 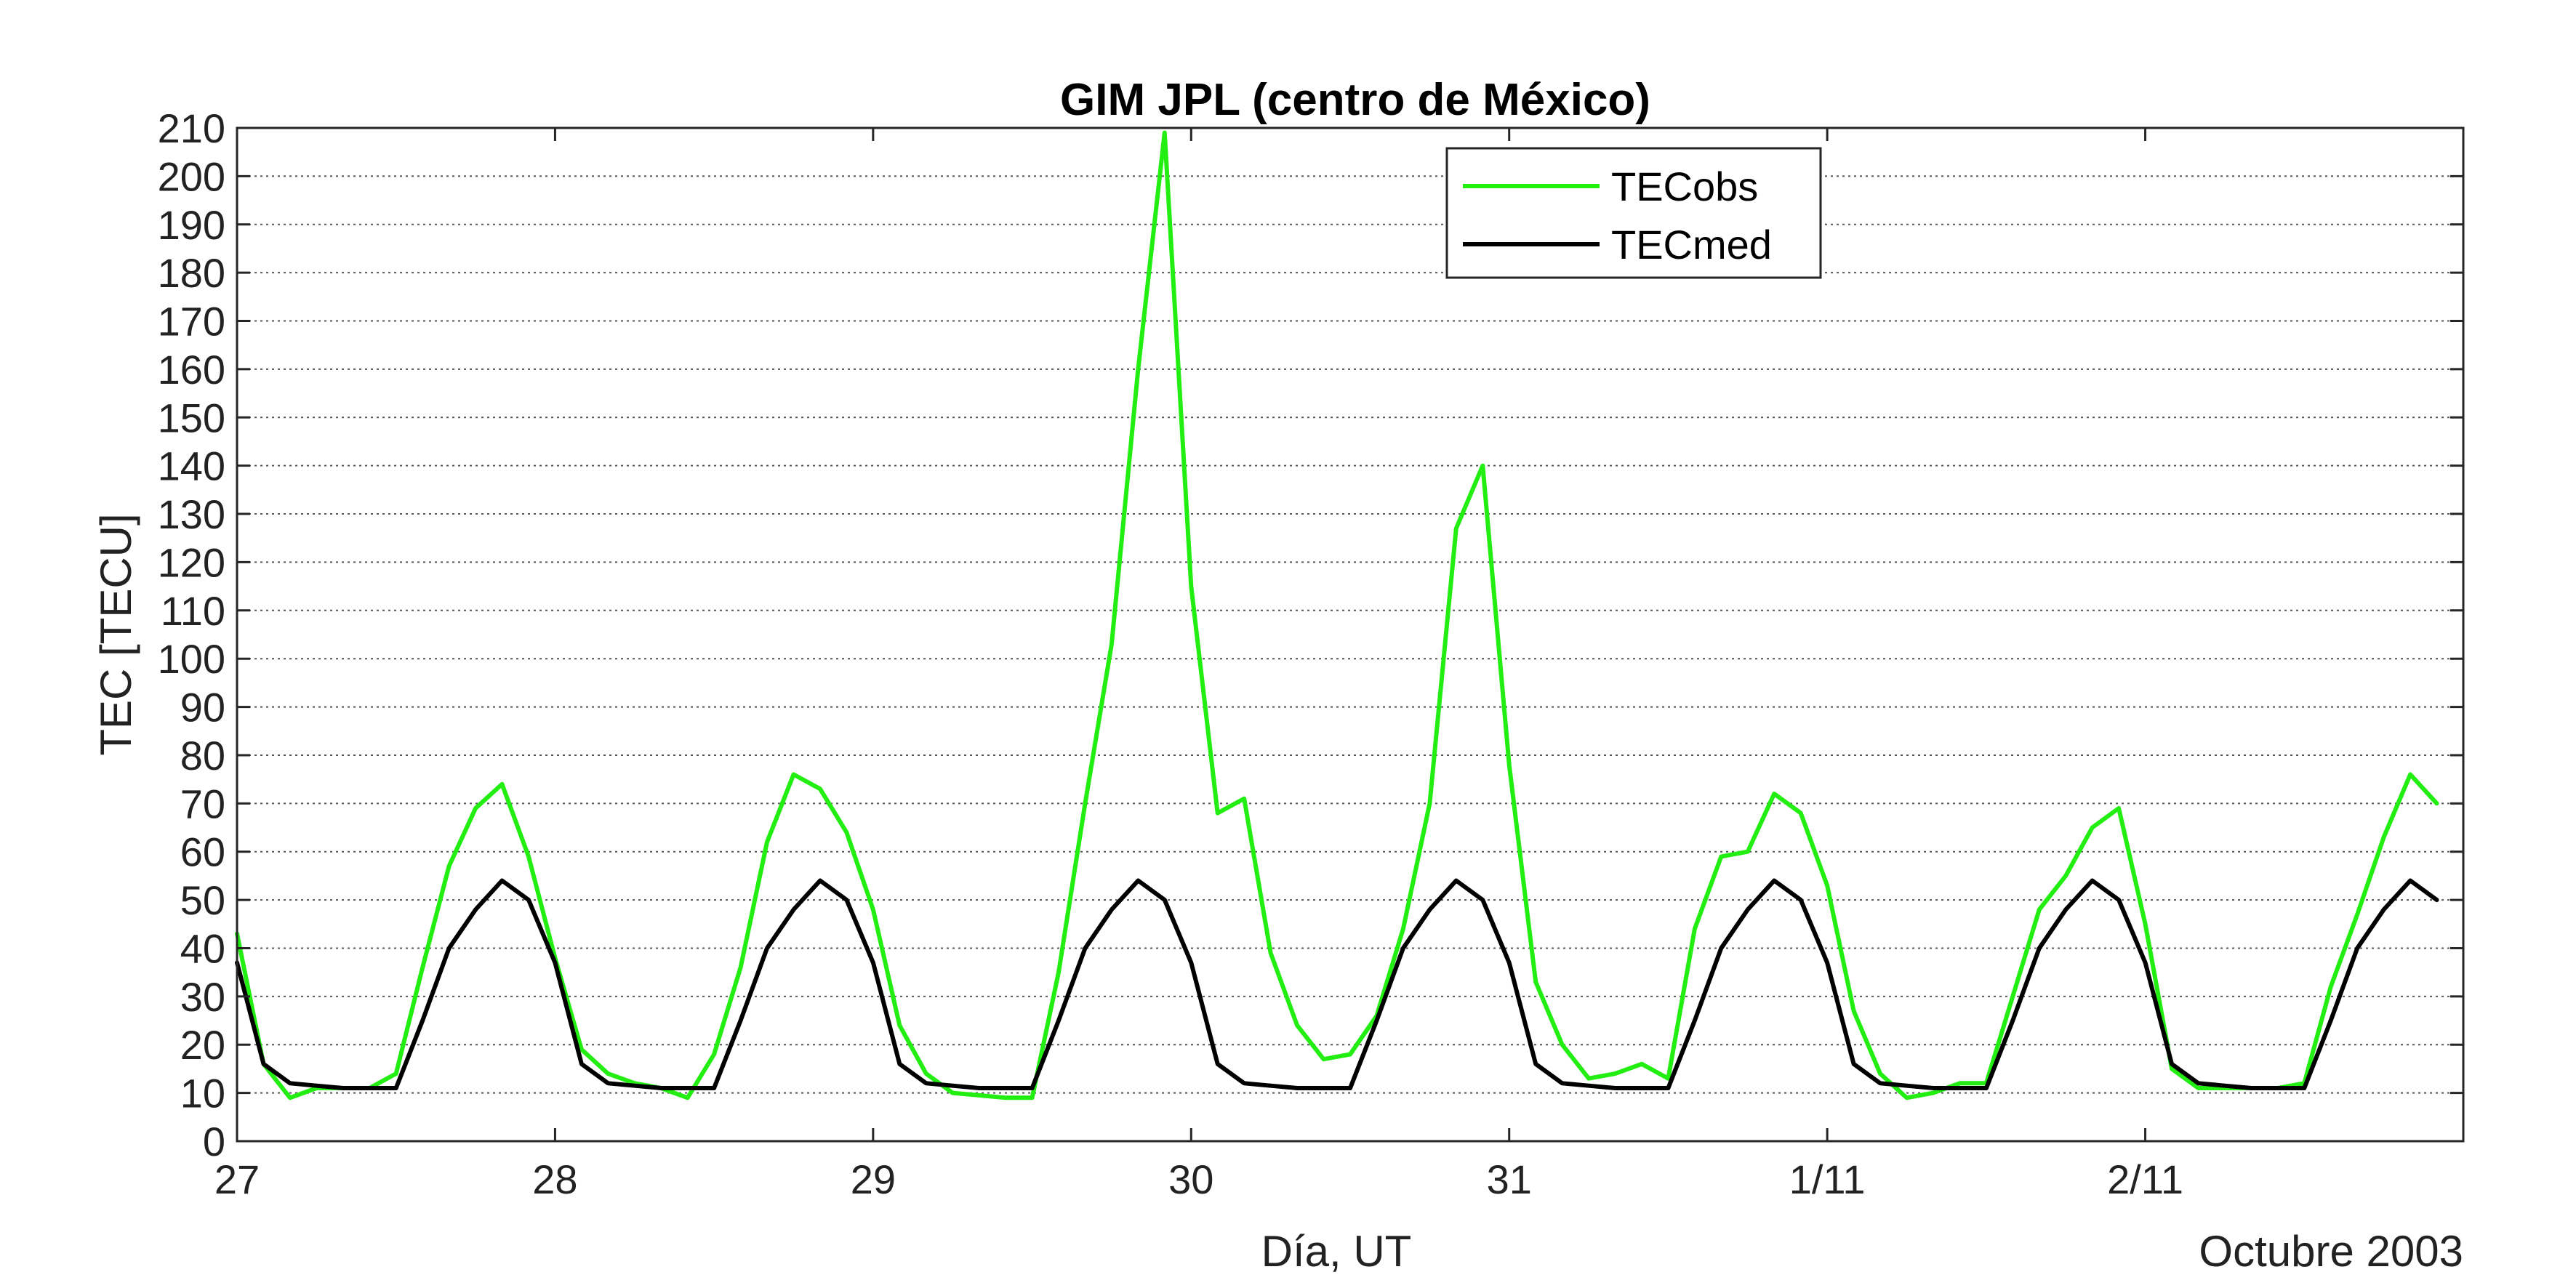 What do you see at coordinates (192, 514) in the screenshot?
I see `y-tick-label-130: 130` at bounding box center [192, 514].